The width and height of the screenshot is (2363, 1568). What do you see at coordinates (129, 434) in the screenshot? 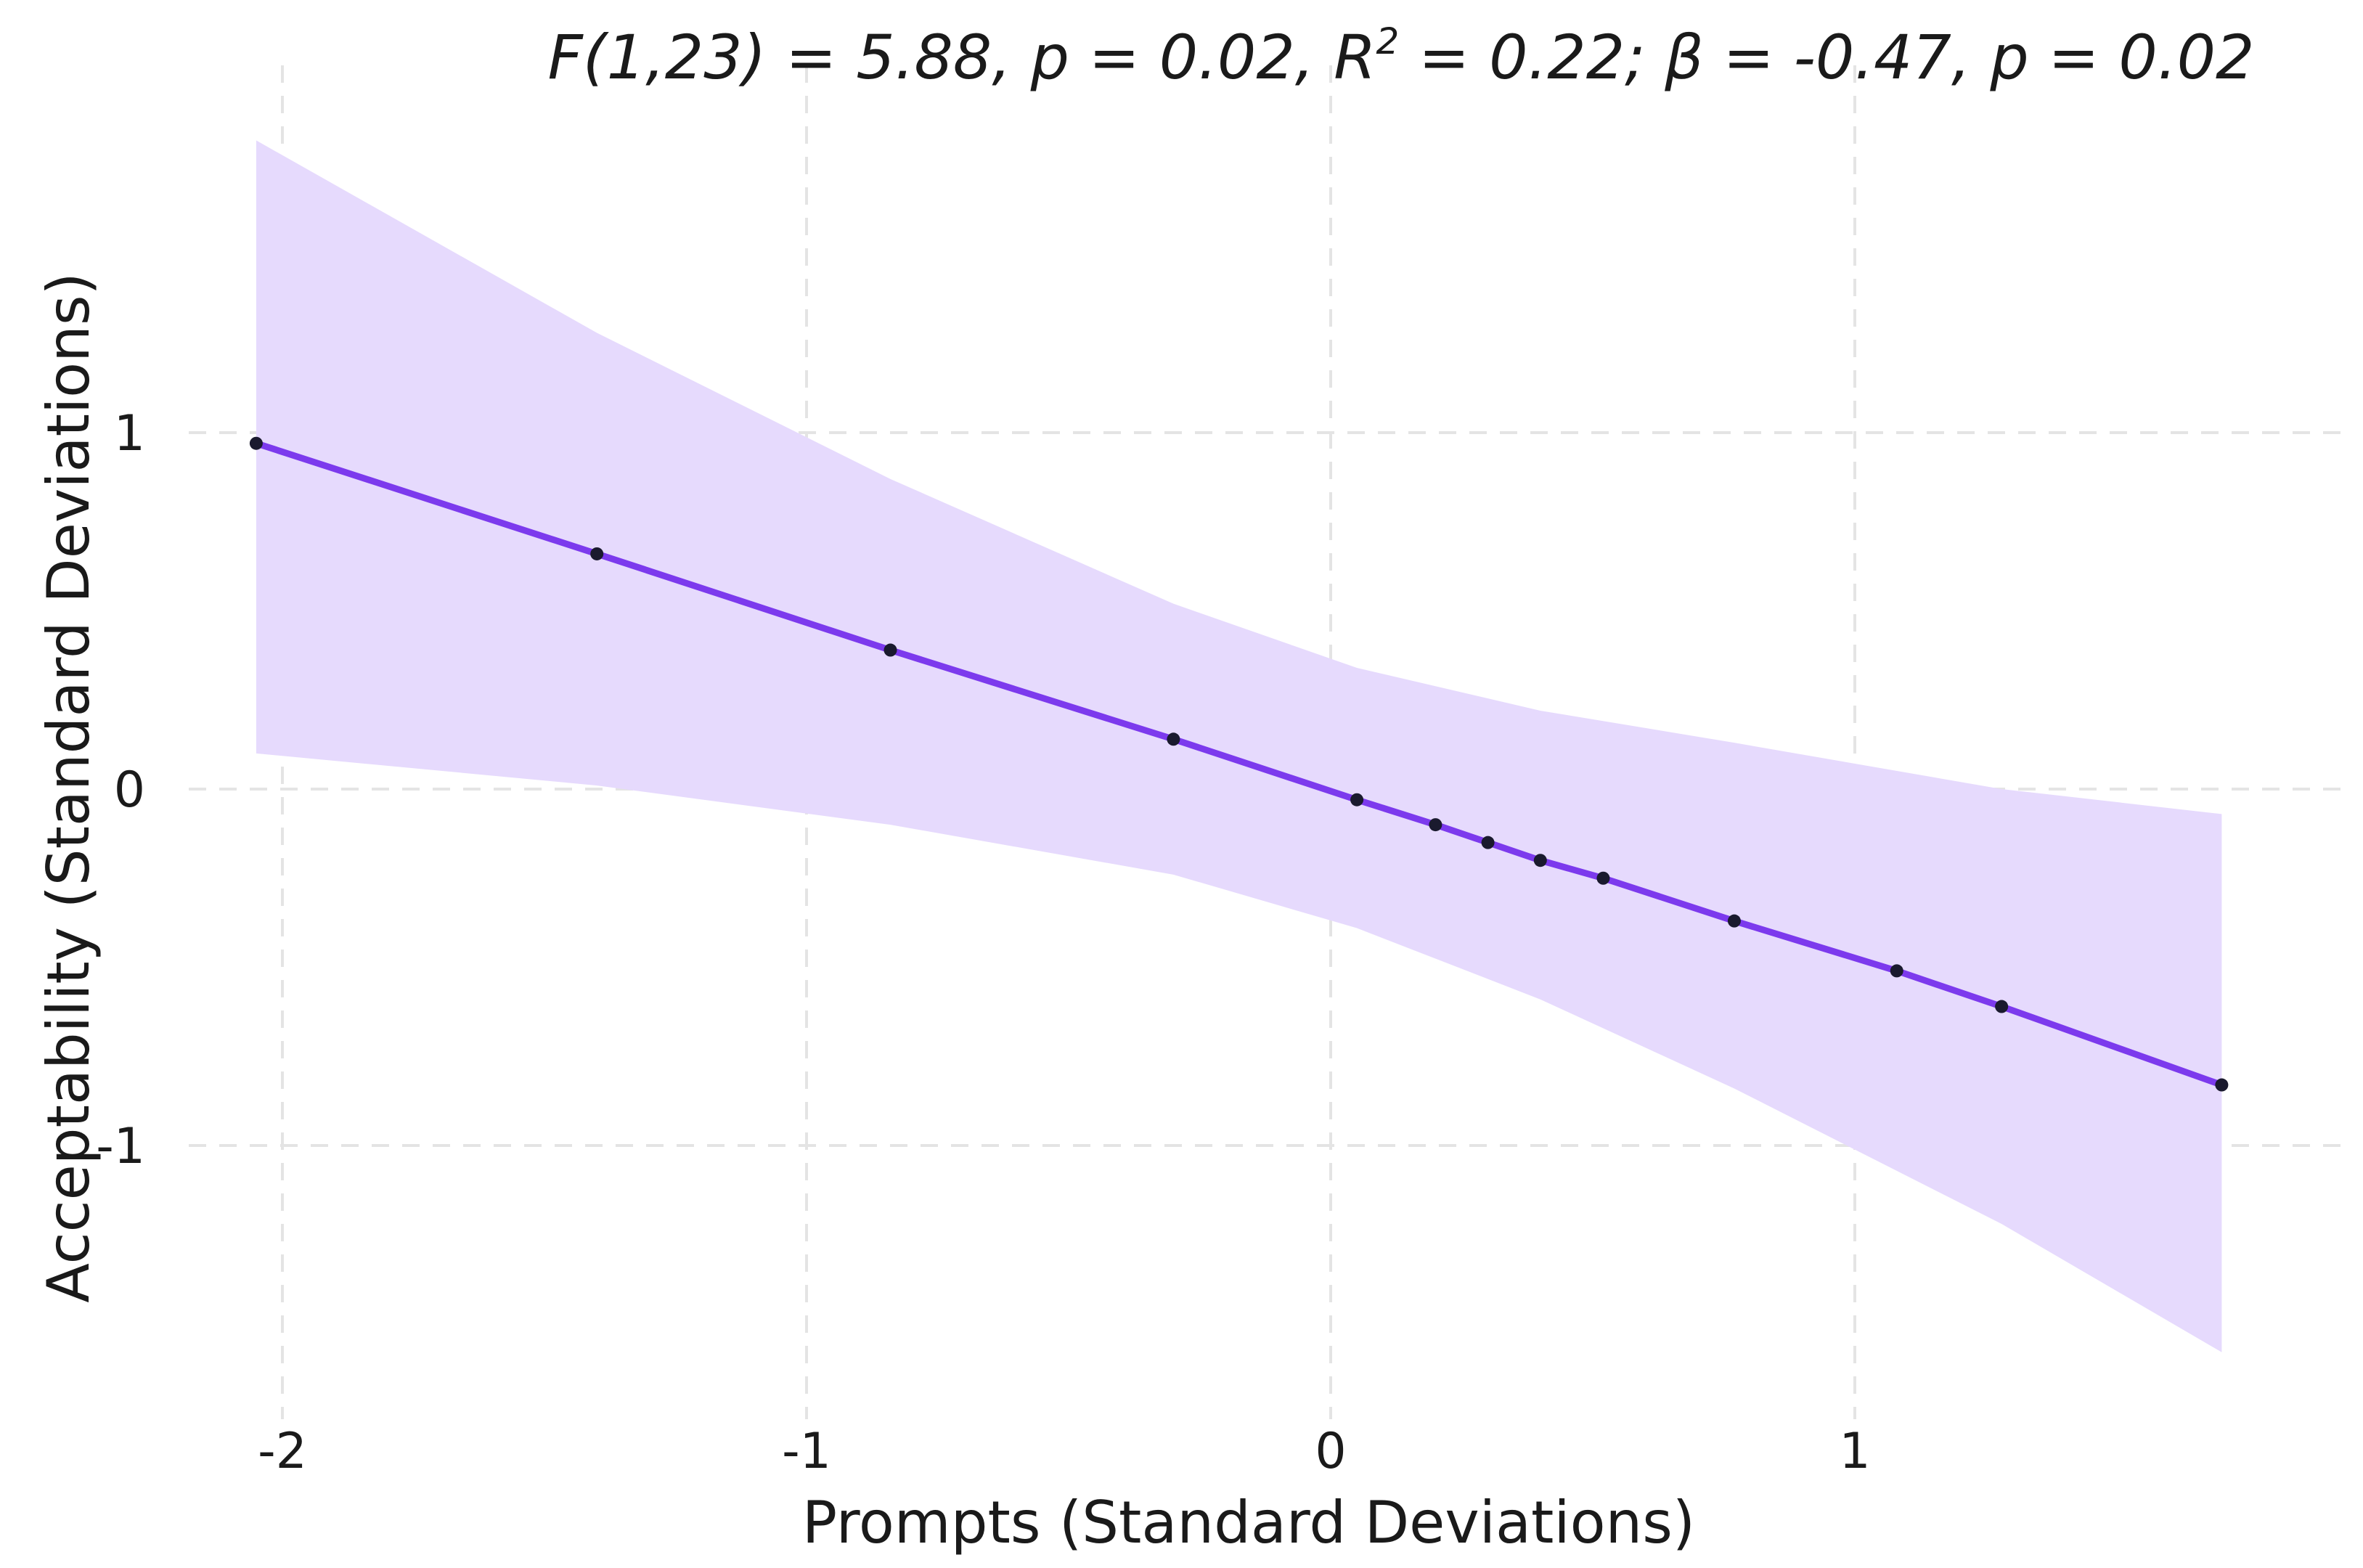
I see `y-tick-label: 1` at bounding box center [129, 434].